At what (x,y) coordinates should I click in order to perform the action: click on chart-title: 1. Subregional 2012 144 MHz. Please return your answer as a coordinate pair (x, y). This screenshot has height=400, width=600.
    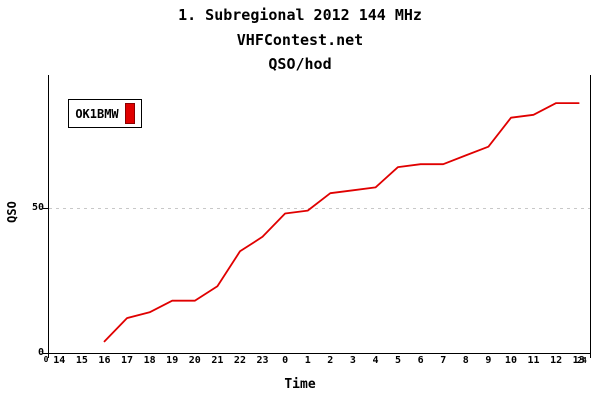
    Looking at the image, I should click on (300, 15).